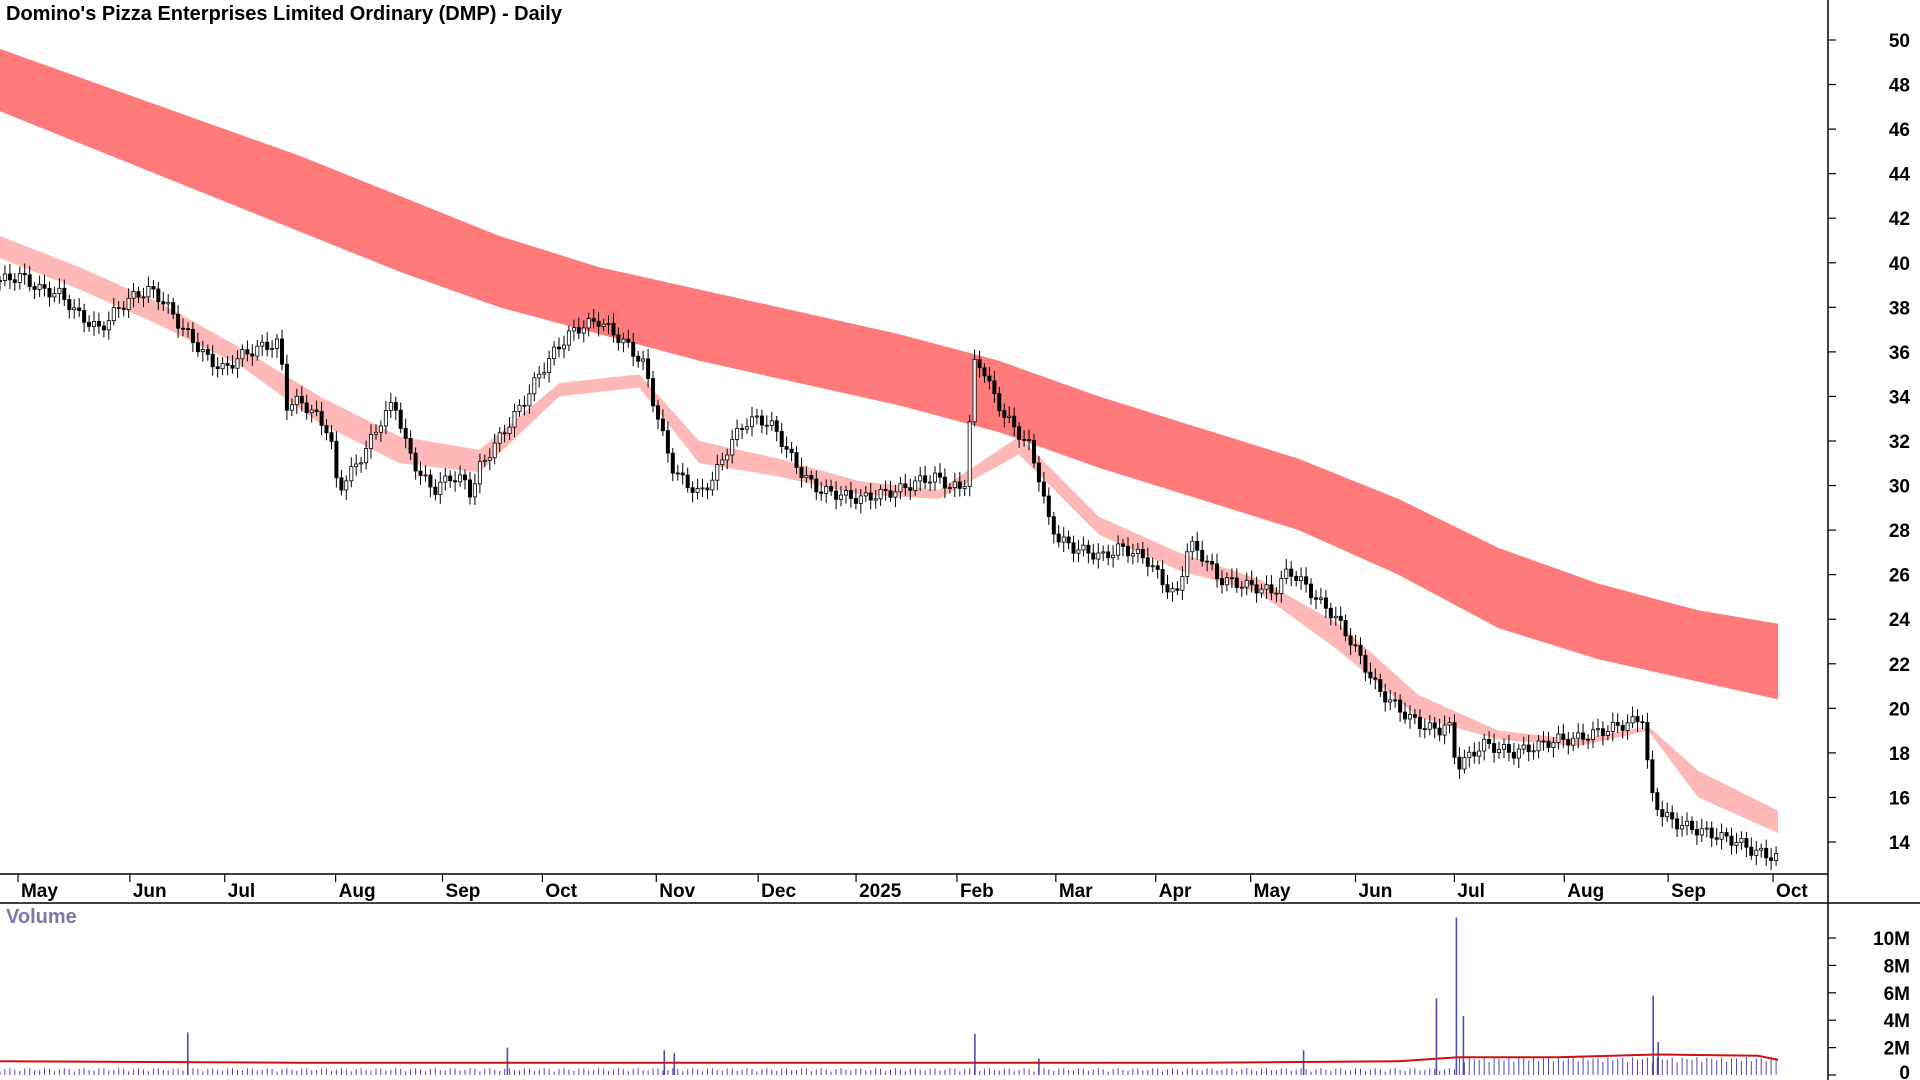 This screenshot has height=1080, width=1920. I want to click on vol-tick-label: 2M, so click(1897, 1049).